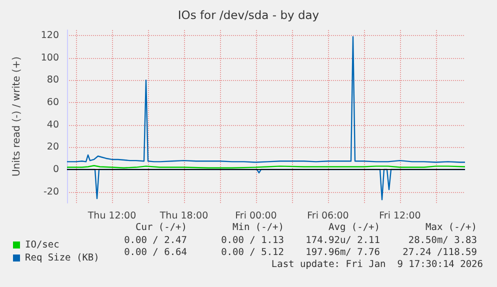  Describe the element at coordinates (52, 80) in the screenshot. I see `y-tick-label: 80` at that location.